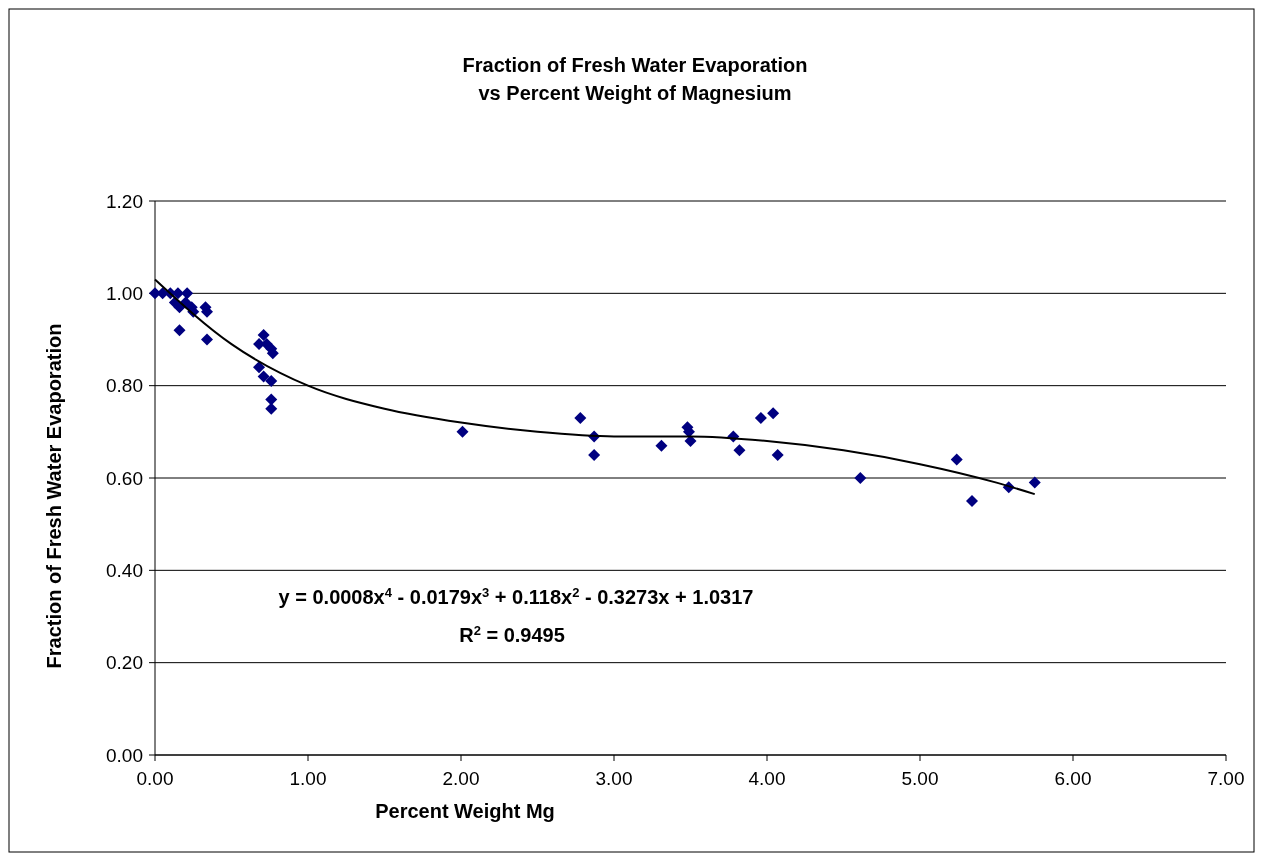  I want to click on x-tick-label: 1.00, so click(308, 778).